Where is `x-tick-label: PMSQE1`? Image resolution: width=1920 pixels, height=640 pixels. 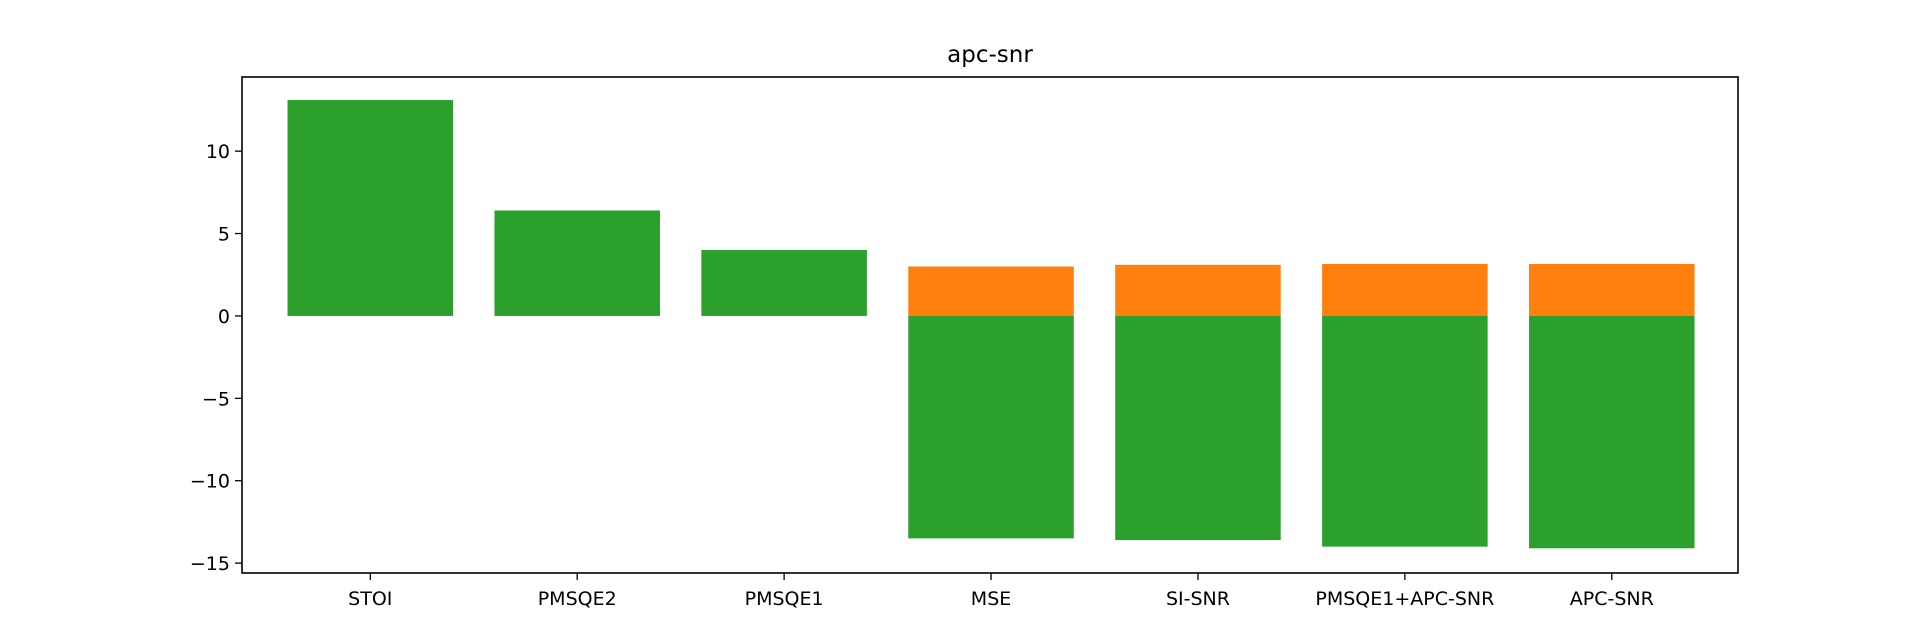 x-tick-label: PMSQE1 is located at coordinates (784, 599).